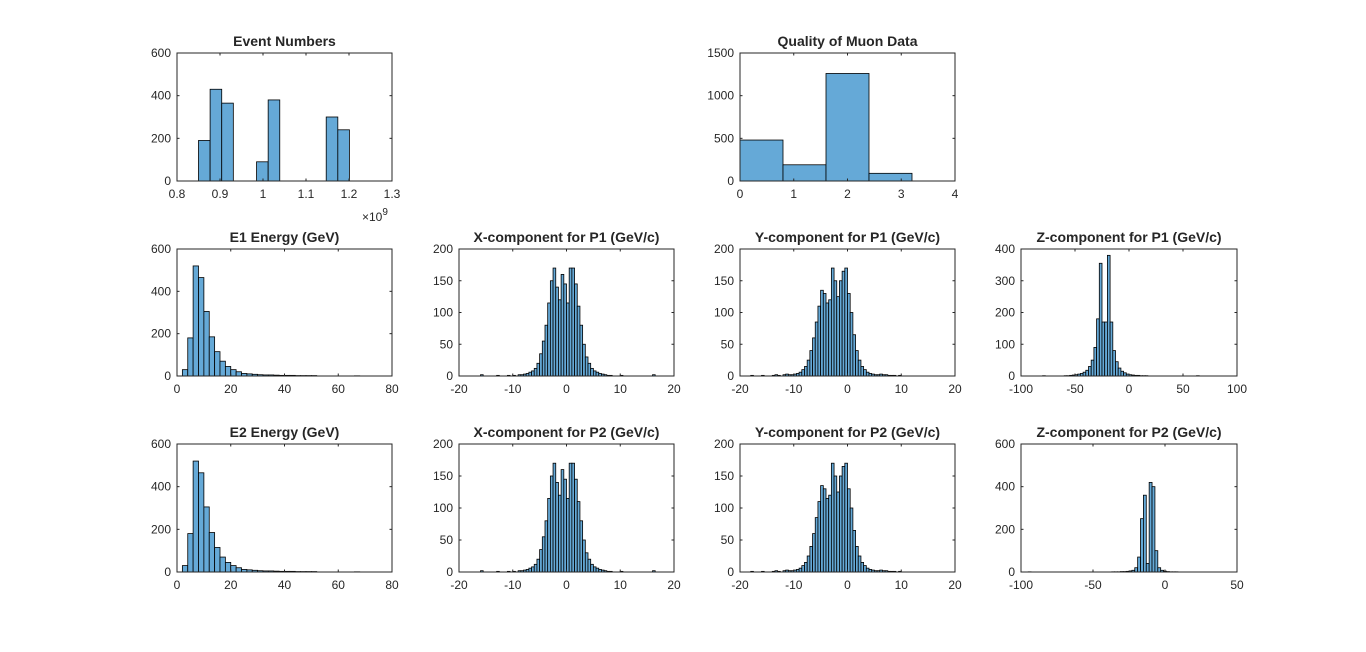  What do you see at coordinates (720, 96) in the screenshot?
I see `y-tick-label: 1000` at bounding box center [720, 96].